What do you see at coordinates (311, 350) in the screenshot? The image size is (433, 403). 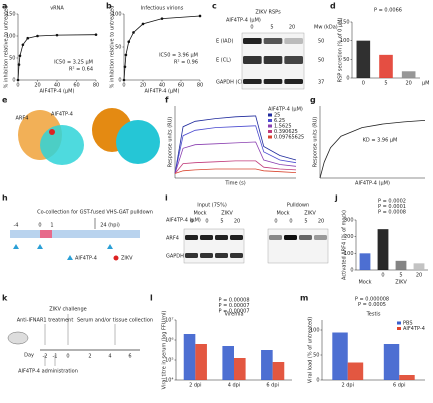 I see `y-axis-title: Viral load (% of untreated)` at bounding box center [311, 350].